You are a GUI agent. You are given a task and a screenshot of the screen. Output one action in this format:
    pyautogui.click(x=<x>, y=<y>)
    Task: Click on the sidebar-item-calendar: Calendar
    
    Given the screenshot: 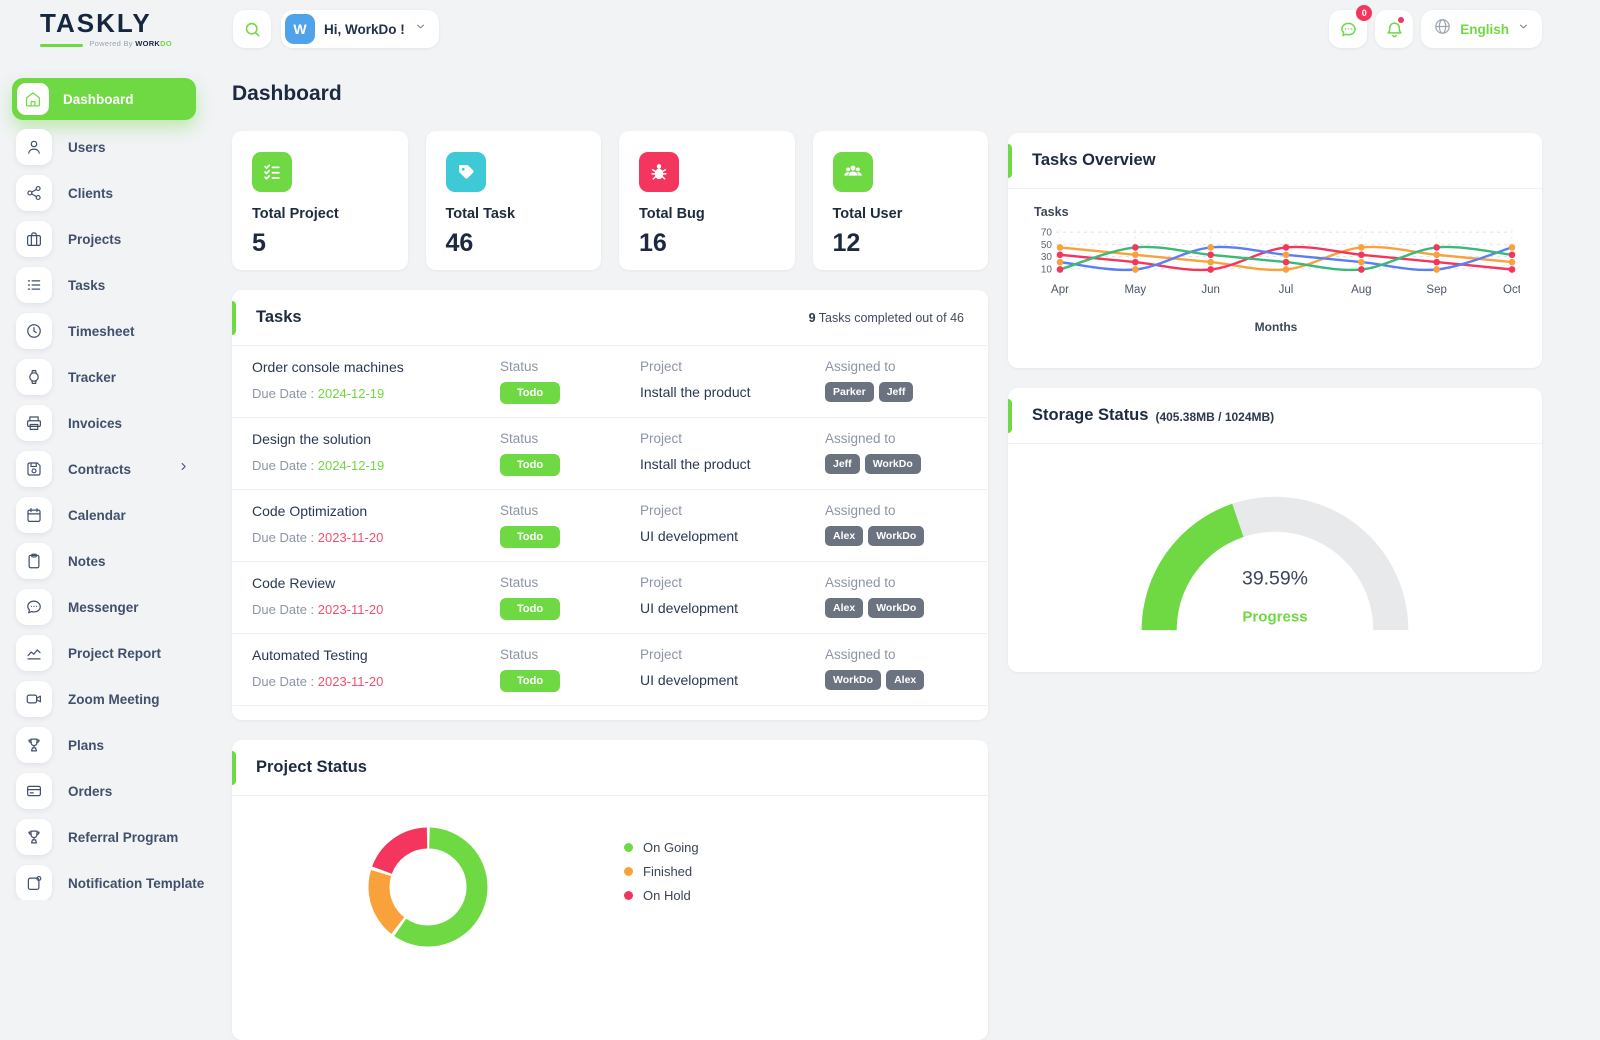 What is the action you would take?
    pyautogui.click(x=110, y=515)
    